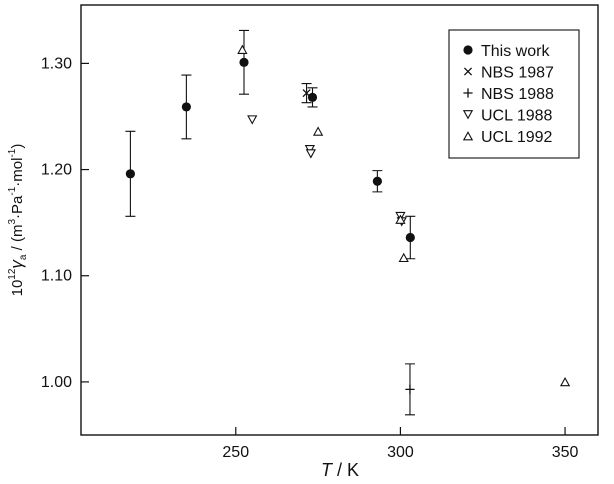 The width and height of the screenshot is (614, 484). Describe the element at coordinates (517, 73) in the screenshot. I see `legend-label-nbs-1987: NBS 1987` at that location.